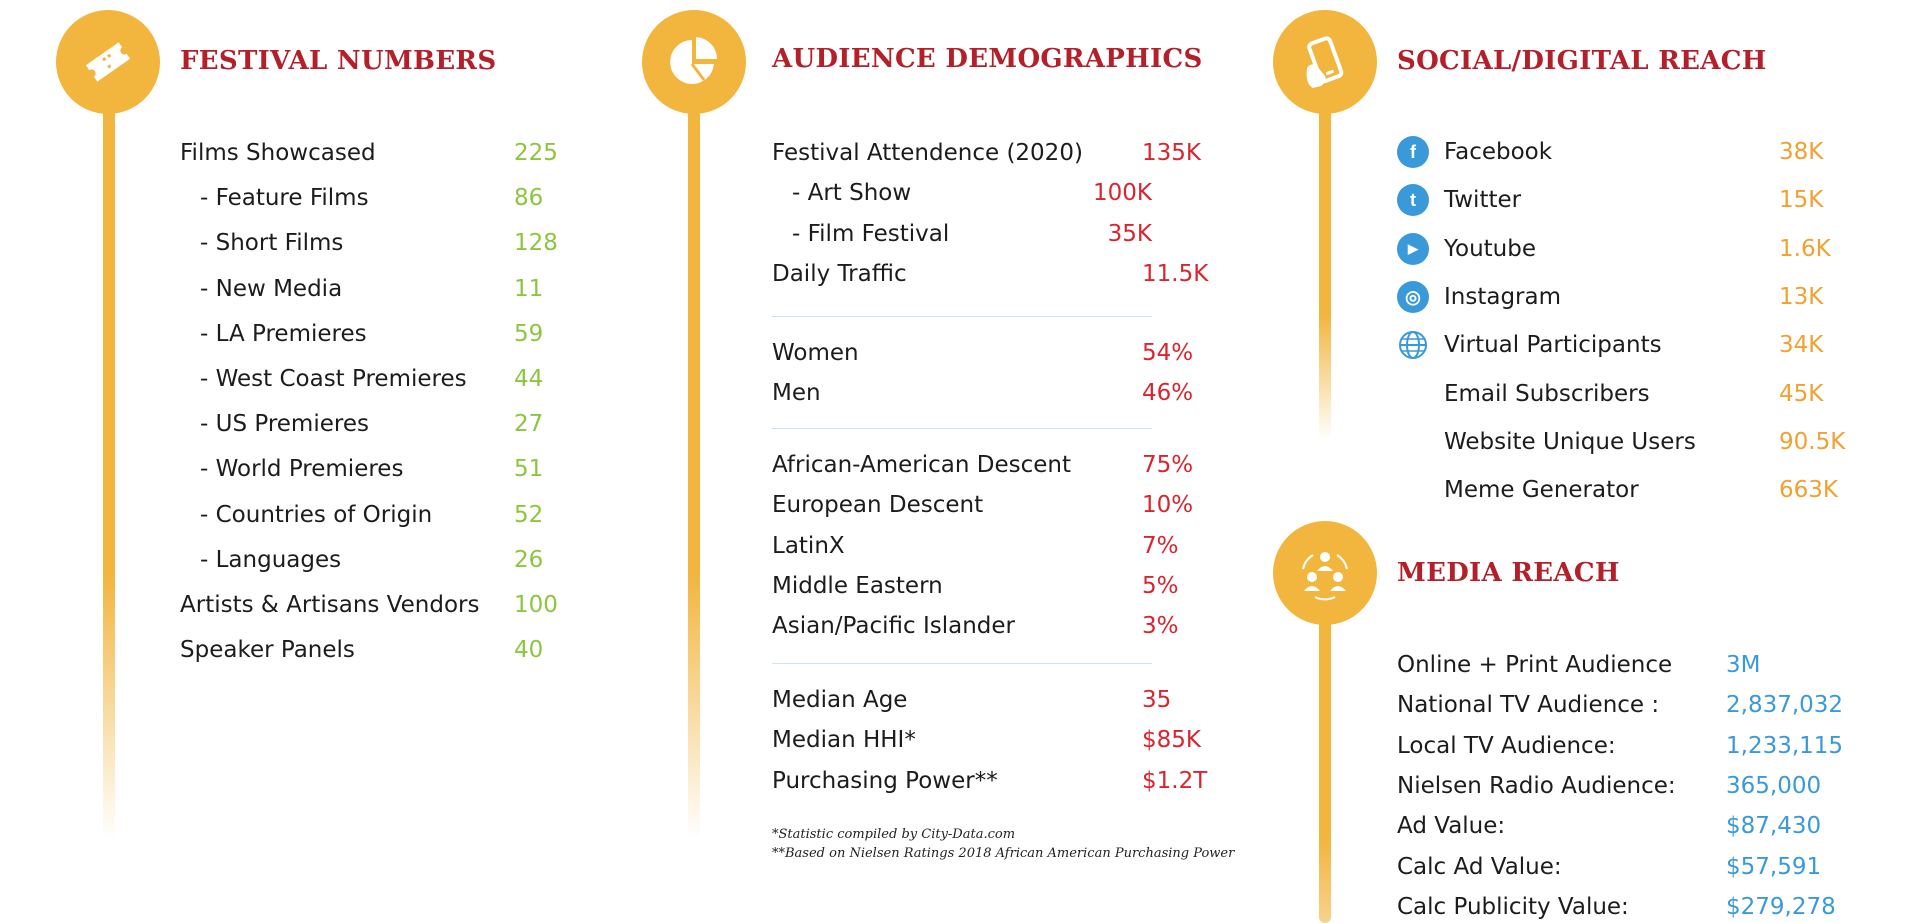  I want to click on phone-hand-icon, so click(1325, 62).